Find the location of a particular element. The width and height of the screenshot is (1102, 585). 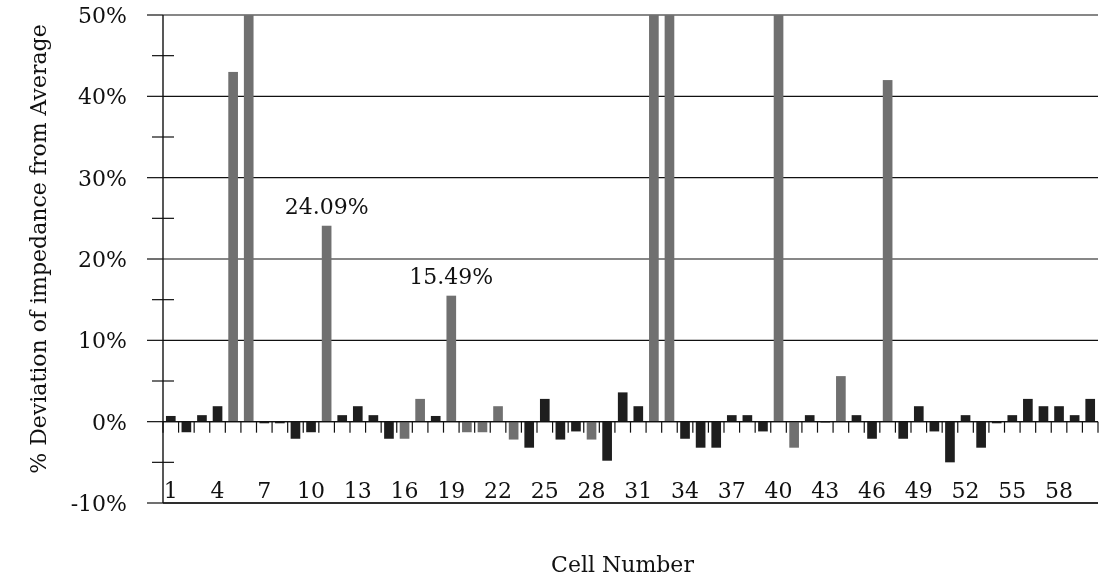

data-label: 24.09% is located at coordinates (326, 206).